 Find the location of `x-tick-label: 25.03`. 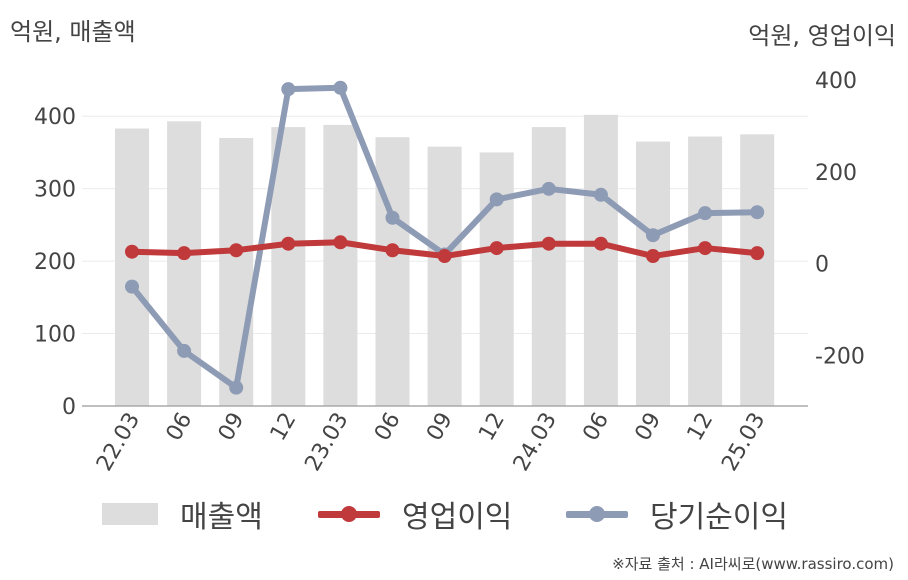

x-tick-label: 25.03 is located at coordinates (743, 442).